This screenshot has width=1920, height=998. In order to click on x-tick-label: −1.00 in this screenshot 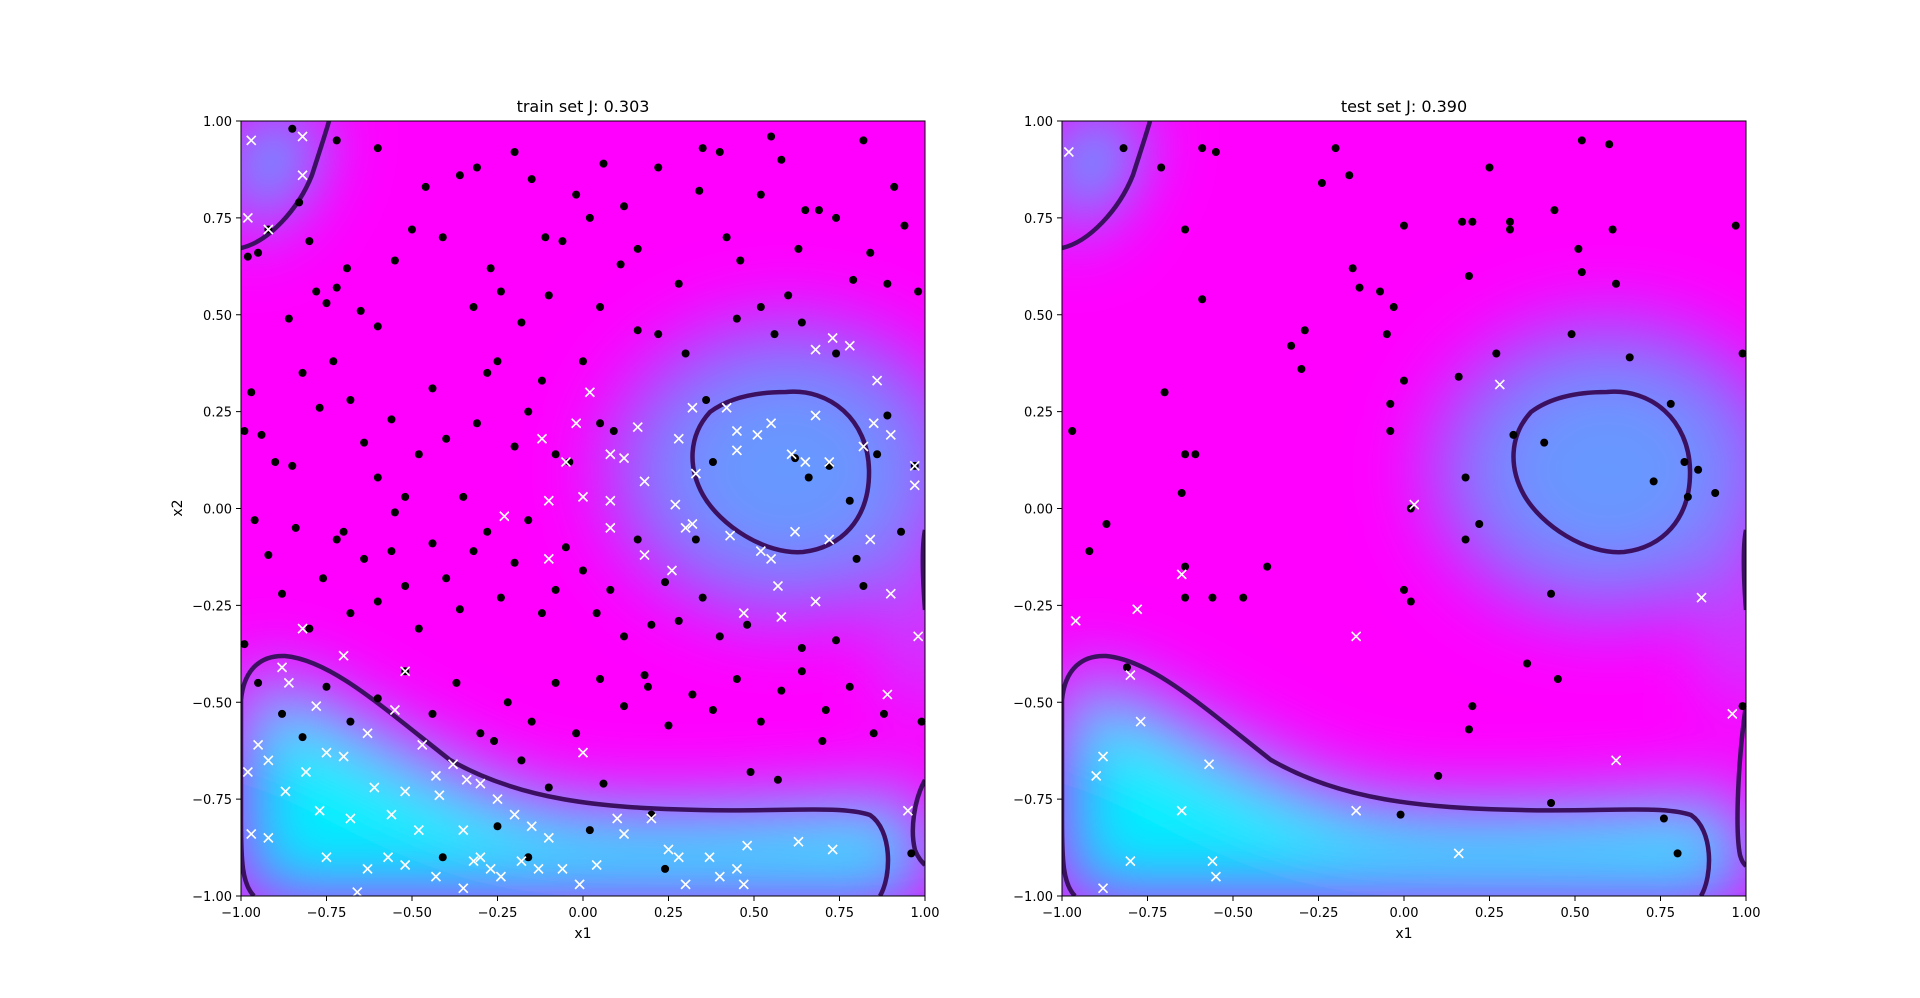, I will do `click(1062, 913)`.